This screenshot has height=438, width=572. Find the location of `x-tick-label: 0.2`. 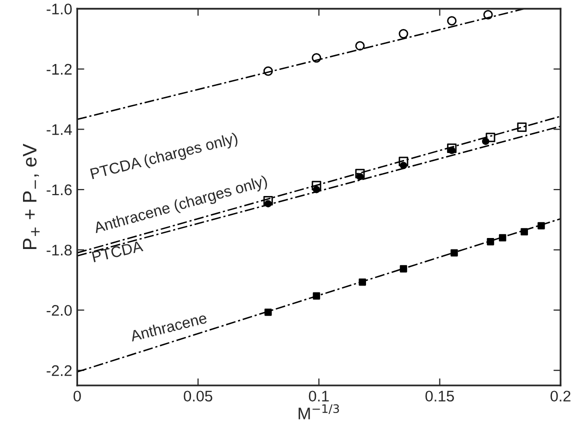

x-tick-label: 0.2 is located at coordinates (560, 396).